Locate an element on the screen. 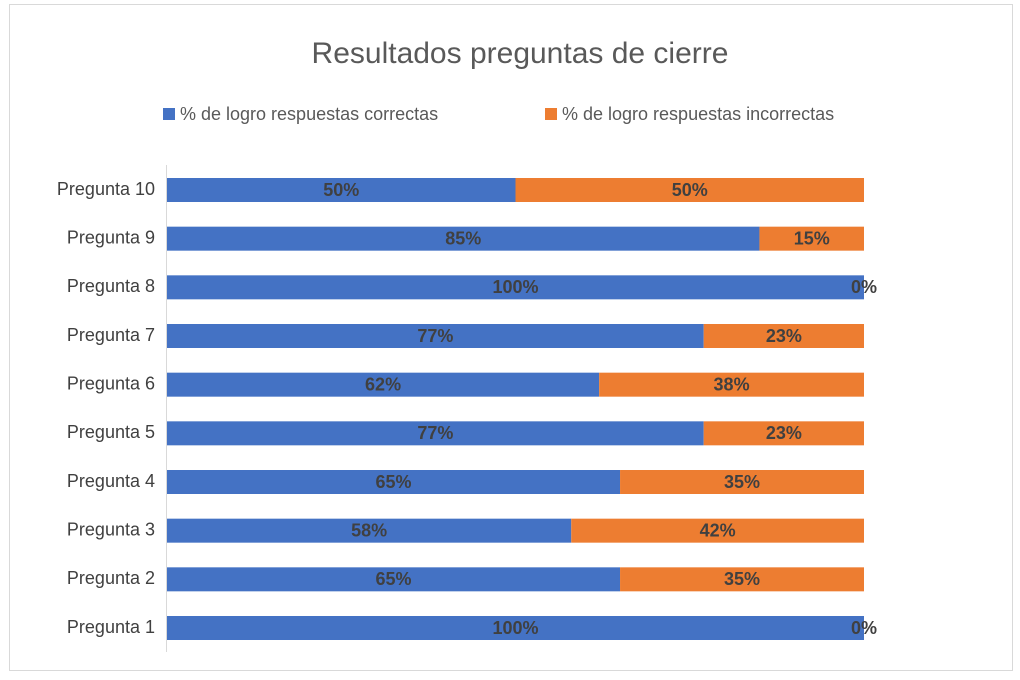 This screenshot has width=1020, height=680. data-label: 58% is located at coordinates (369, 530).